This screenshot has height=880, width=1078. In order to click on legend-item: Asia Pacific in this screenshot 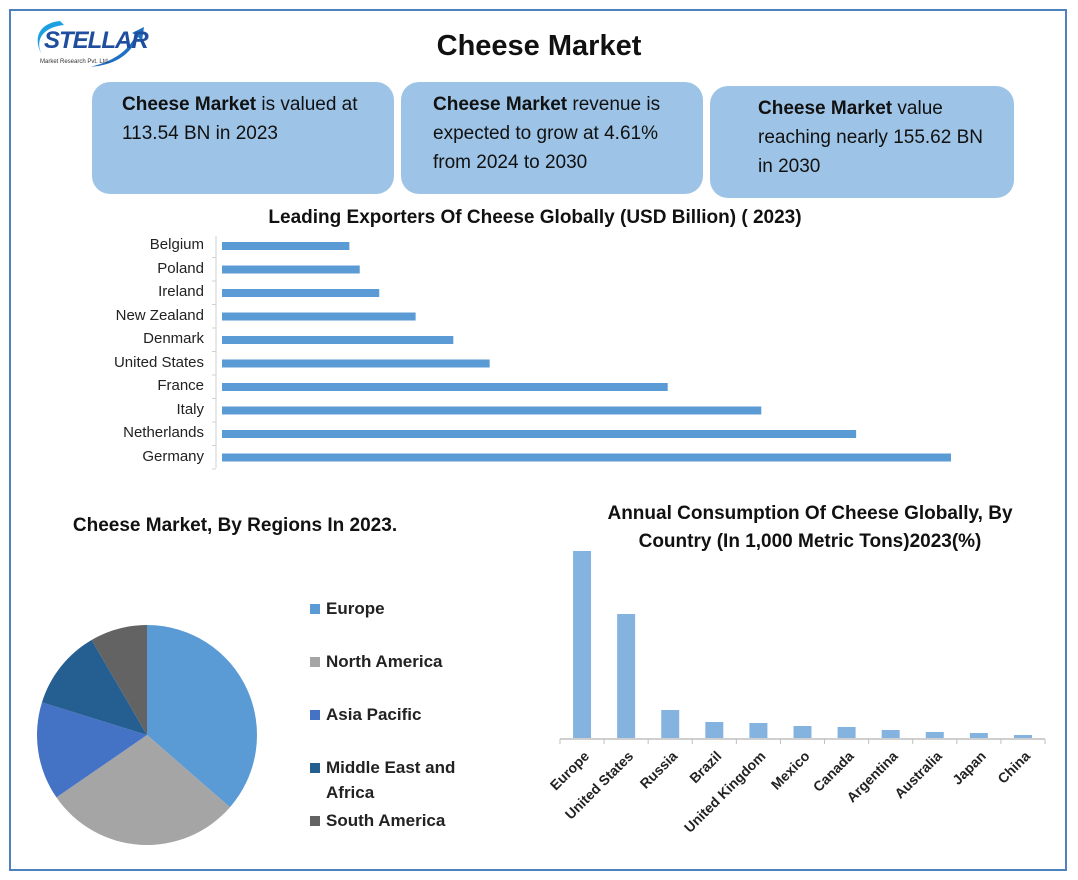, I will do `click(395, 714)`.